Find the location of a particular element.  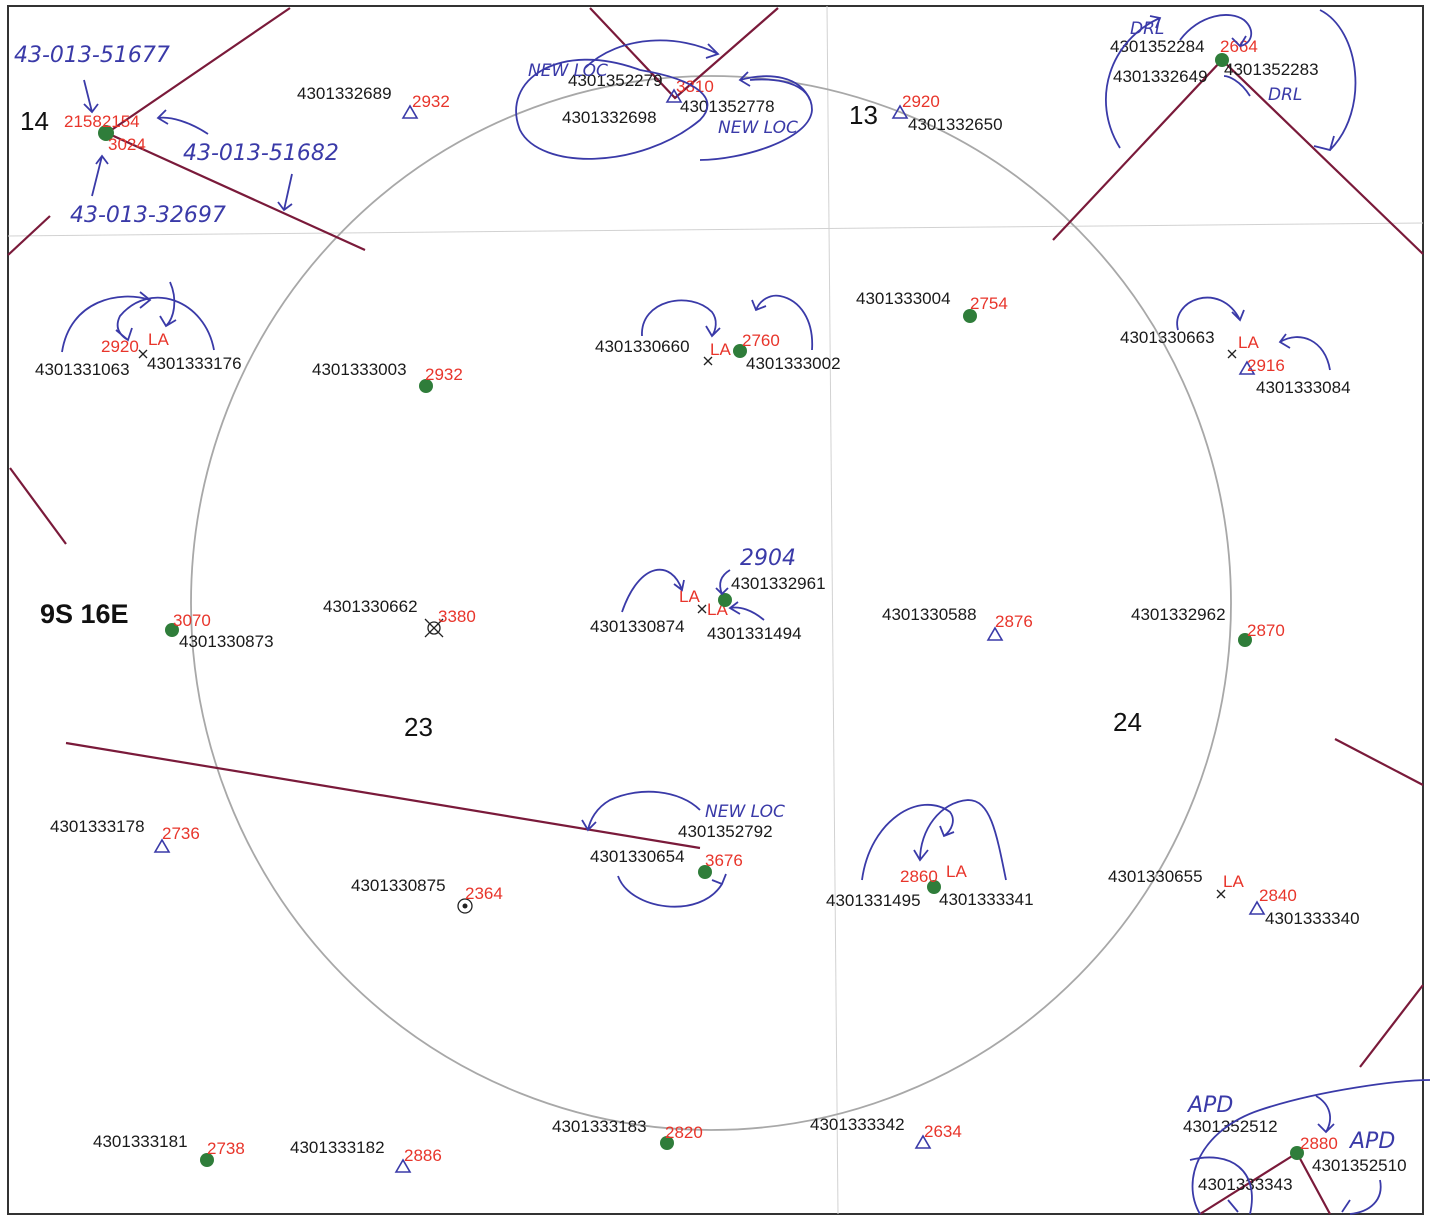

well-api-label: 4301332649 is located at coordinates (1160, 76).